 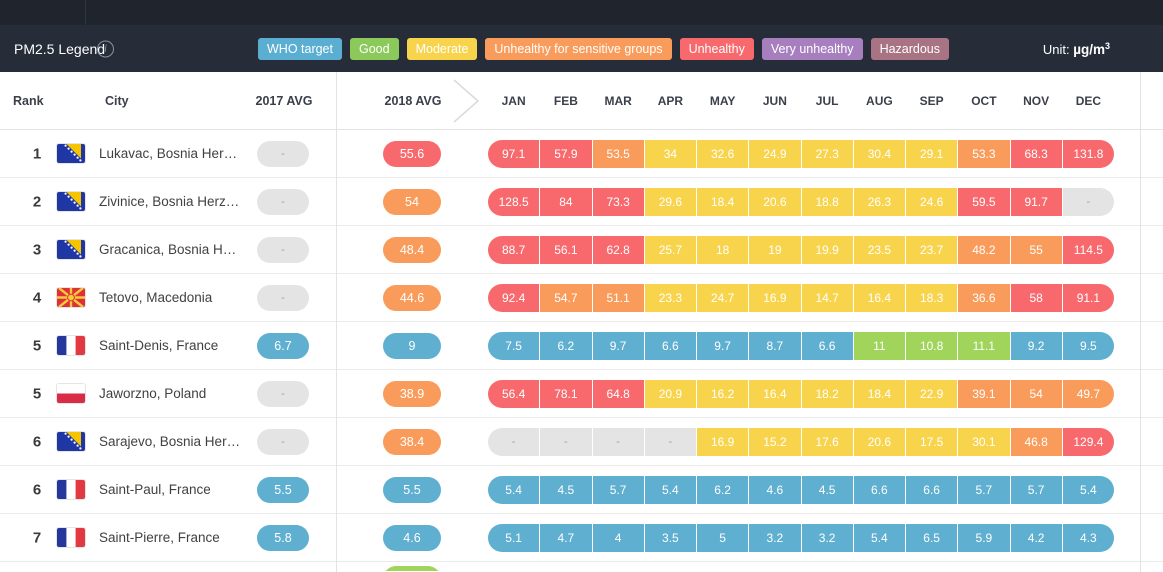 What do you see at coordinates (618, 442) in the screenshot?
I see `month-value-mar: -` at bounding box center [618, 442].